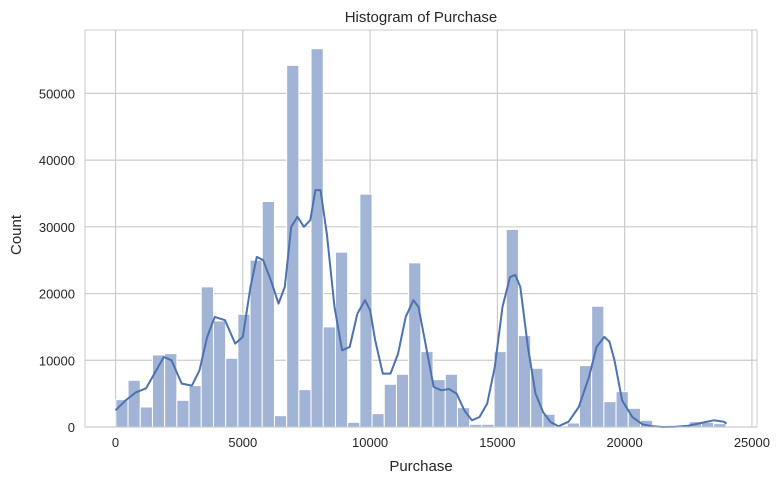 The height and width of the screenshot is (484, 783). What do you see at coordinates (57, 160) in the screenshot?
I see `y-tick-label: 40000` at bounding box center [57, 160].